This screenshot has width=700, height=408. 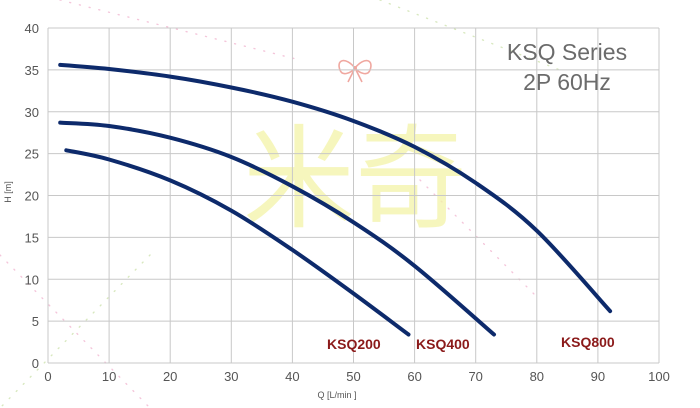 I want to click on y-tick-label: 30, so click(x=32, y=112).